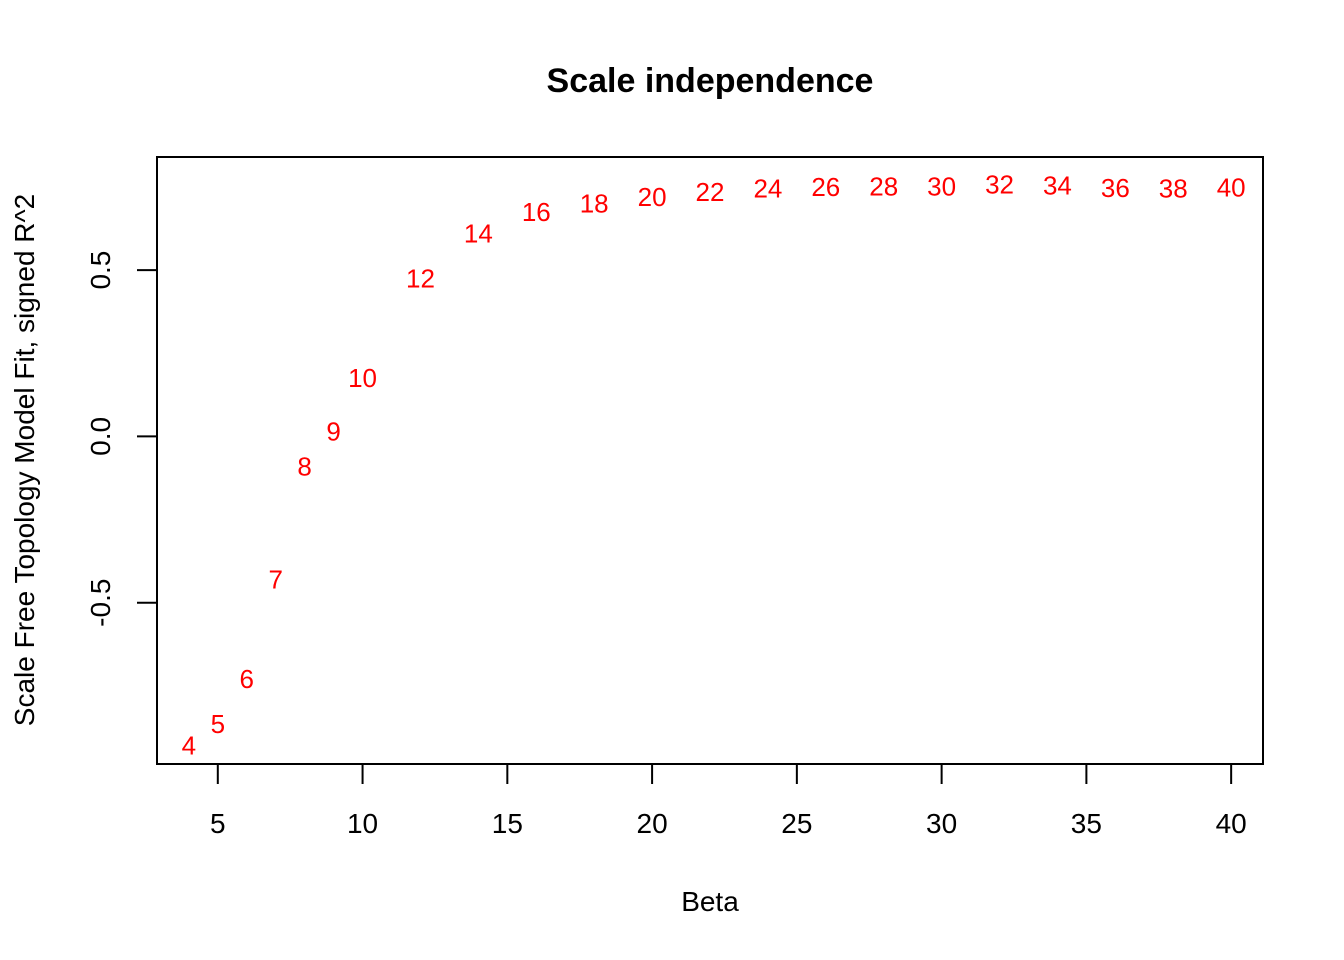 The height and width of the screenshot is (960, 1344). What do you see at coordinates (594, 204) in the screenshot?
I see `data-point-label: 18` at bounding box center [594, 204].